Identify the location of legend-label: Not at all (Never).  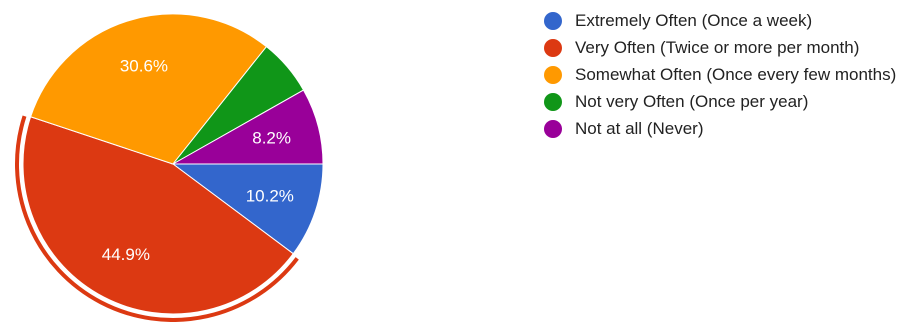
(639, 128).